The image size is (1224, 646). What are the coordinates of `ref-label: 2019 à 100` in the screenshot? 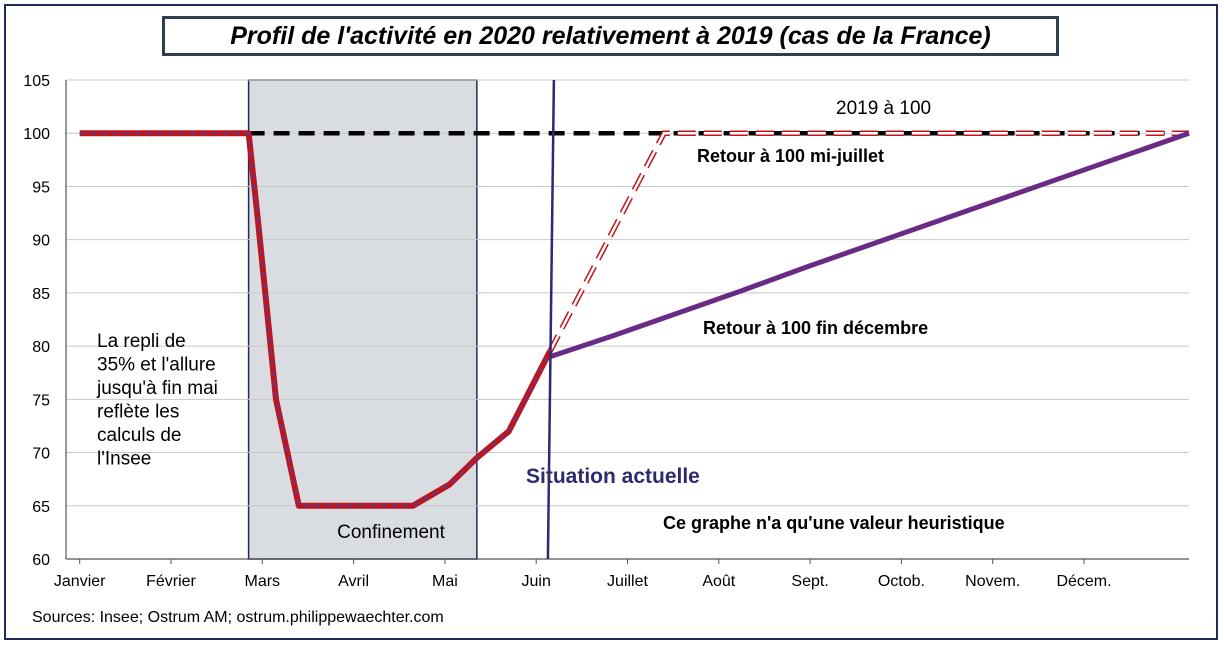 It's located at (883, 108).